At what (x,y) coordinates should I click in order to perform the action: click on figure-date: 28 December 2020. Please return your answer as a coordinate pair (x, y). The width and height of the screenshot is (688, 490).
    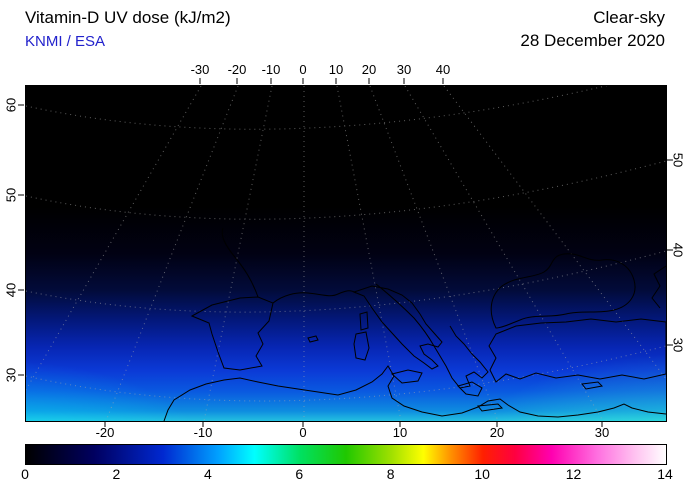
    Looking at the image, I should click on (592, 40).